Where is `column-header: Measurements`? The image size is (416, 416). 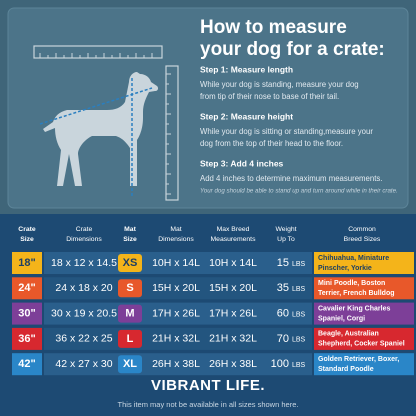
column-header: Measurements is located at coordinates (234, 239).